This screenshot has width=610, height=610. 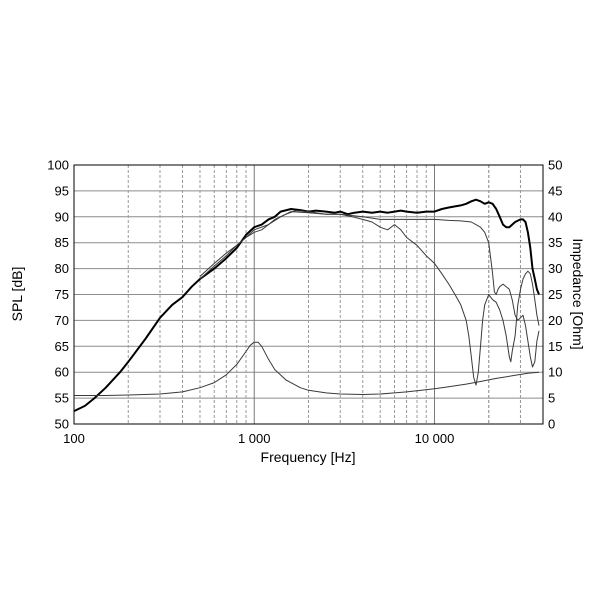 I want to click on y-tick-left-label: 70, so click(x=62, y=320).